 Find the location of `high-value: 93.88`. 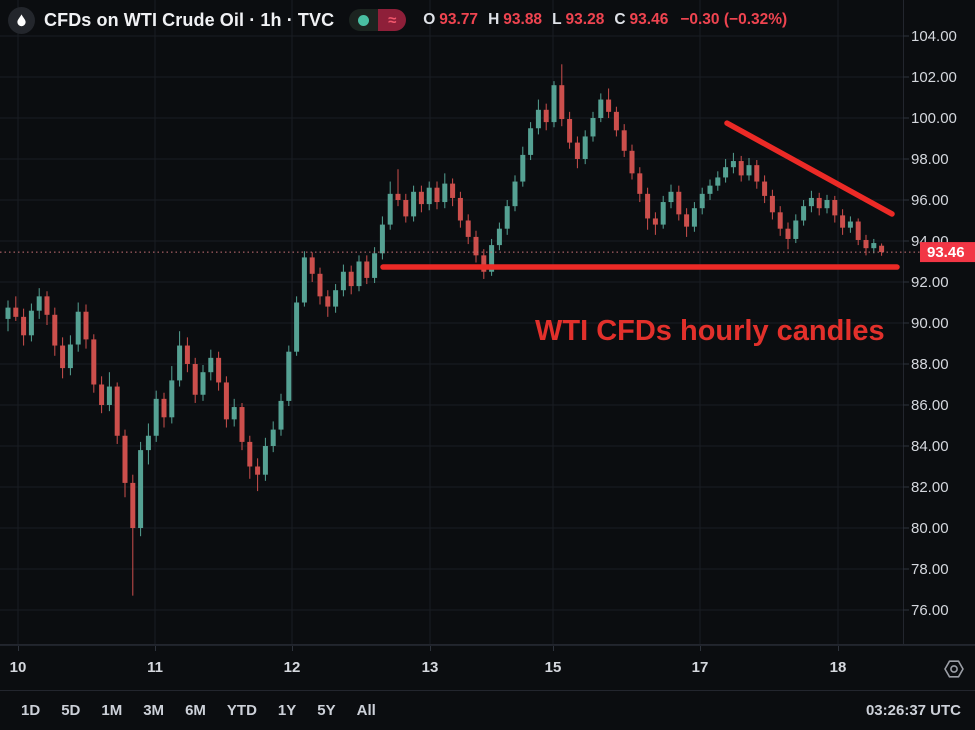

high-value: 93.88 is located at coordinates (523, 19).